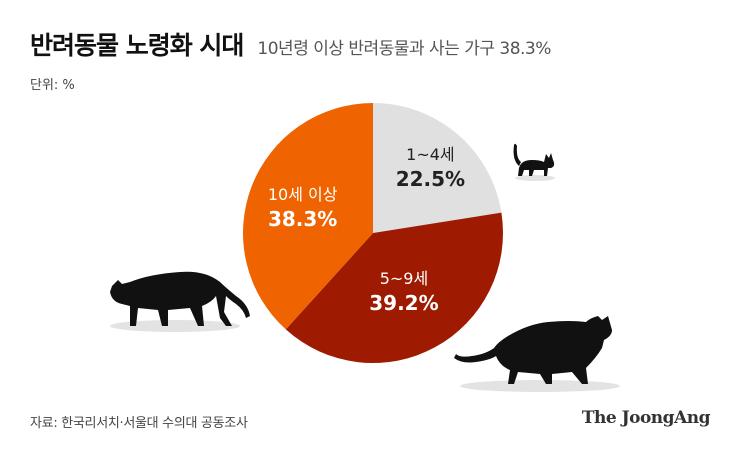 This screenshot has height=450, width=740. What do you see at coordinates (646, 418) in the screenshot?
I see `brand-logo: The JoongAng` at bounding box center [646, 418].